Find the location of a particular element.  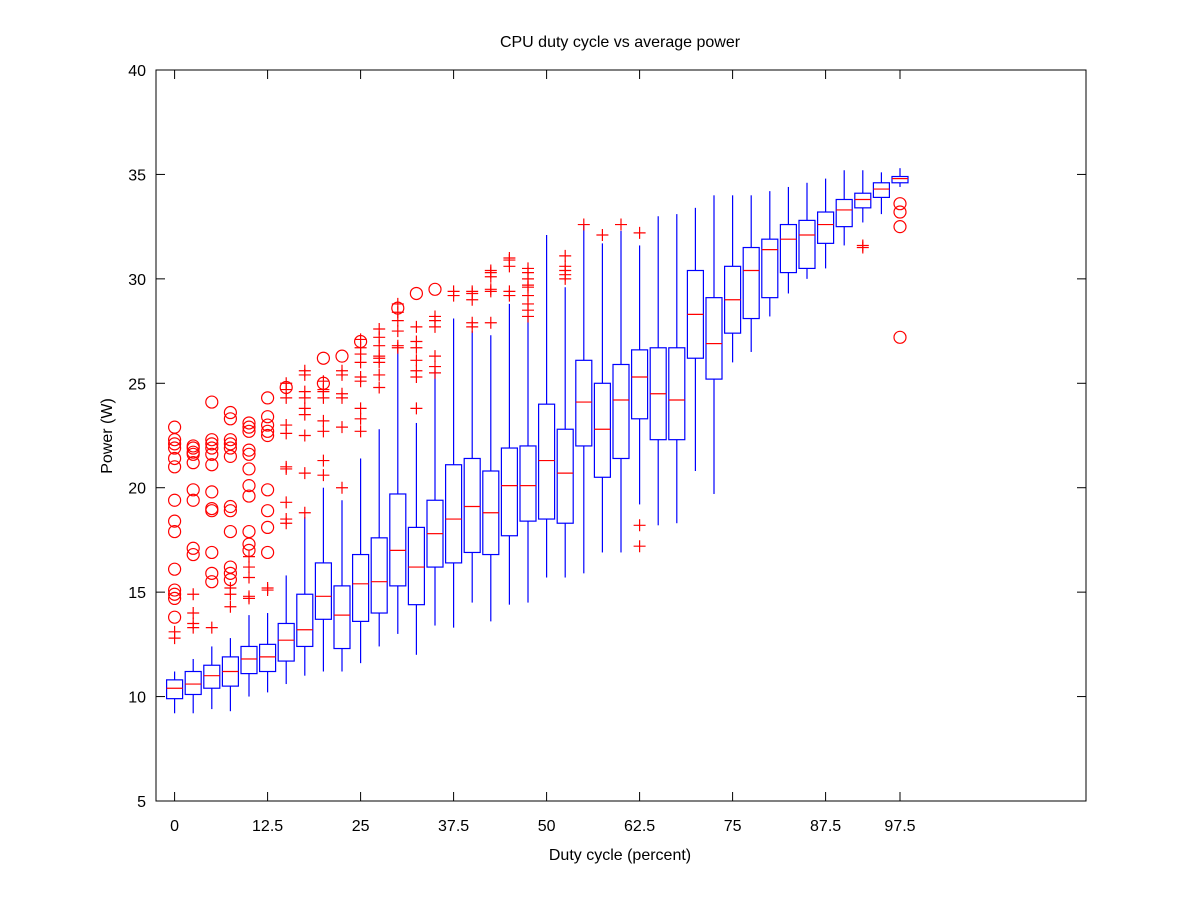

y-tick-label: 15 is located at coordinates (137, 593).